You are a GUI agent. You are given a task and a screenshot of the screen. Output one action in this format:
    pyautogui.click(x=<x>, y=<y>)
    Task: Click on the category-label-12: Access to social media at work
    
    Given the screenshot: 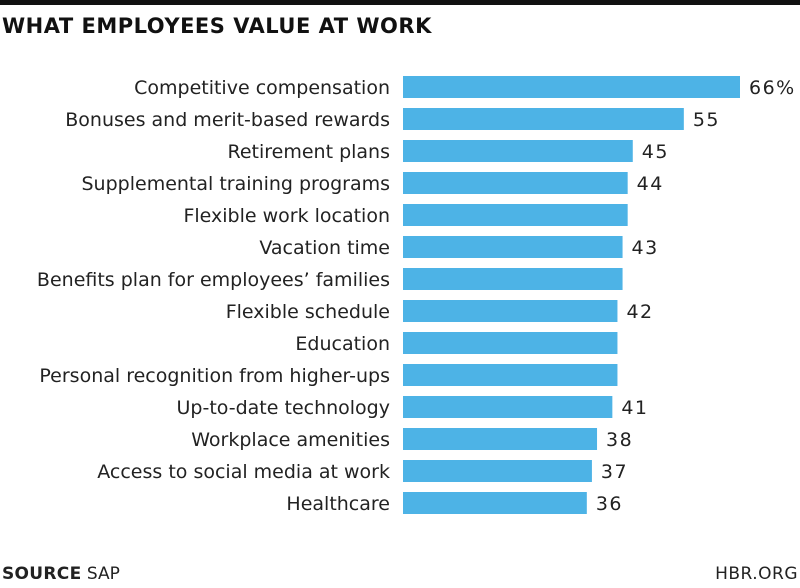 What is the action you would take?
    pyautogui.click(x=243, y=472)
    